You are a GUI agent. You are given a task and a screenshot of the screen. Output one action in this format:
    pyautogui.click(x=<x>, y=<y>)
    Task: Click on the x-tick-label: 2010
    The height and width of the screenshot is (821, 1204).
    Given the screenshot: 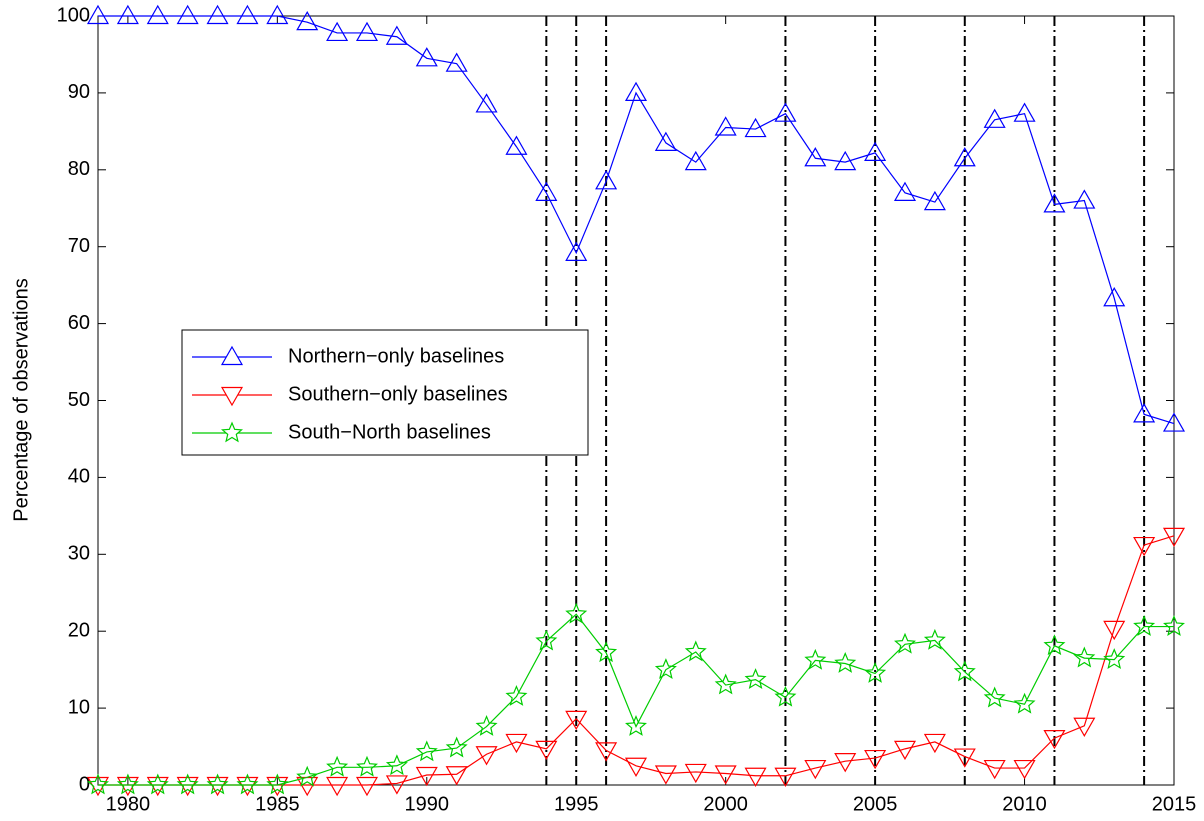 What is the action you would take?
    pyautogui.click(x=1024, y=804)
    